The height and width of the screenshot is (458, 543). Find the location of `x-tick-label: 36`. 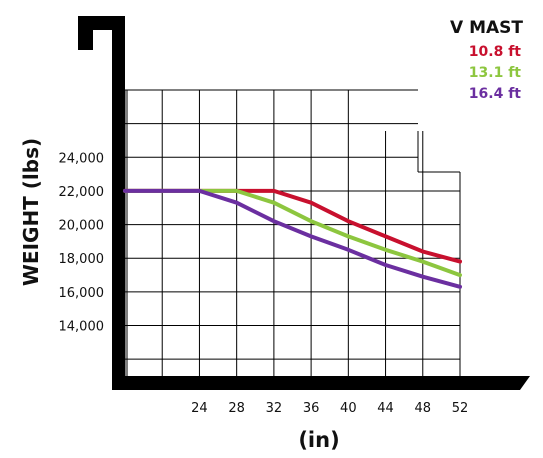

x-tick-label: 36 is located at coordinates (311, 408).